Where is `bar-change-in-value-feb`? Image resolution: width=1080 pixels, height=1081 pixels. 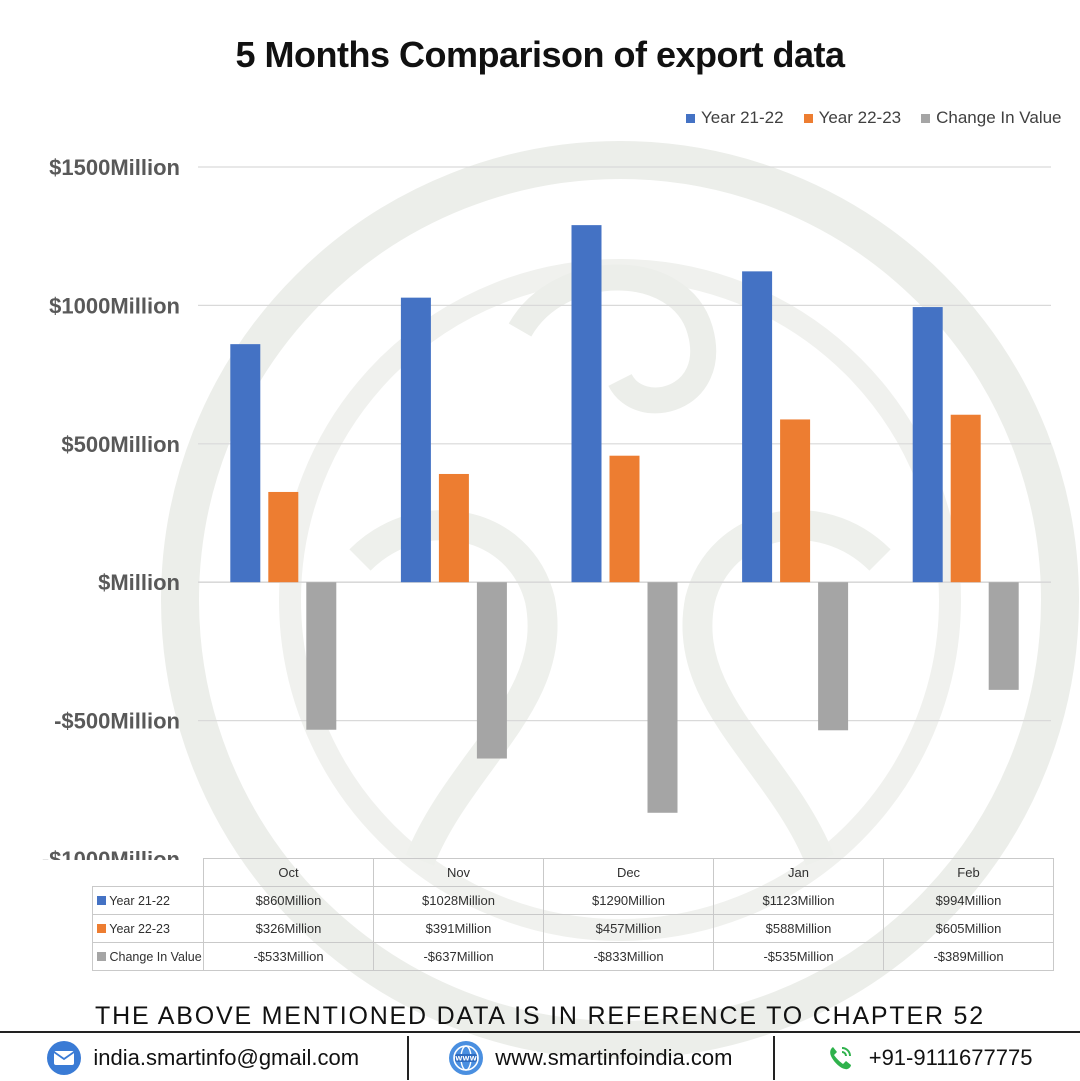
bar-change-in-value-feb is located at coordinates (1003, 636).